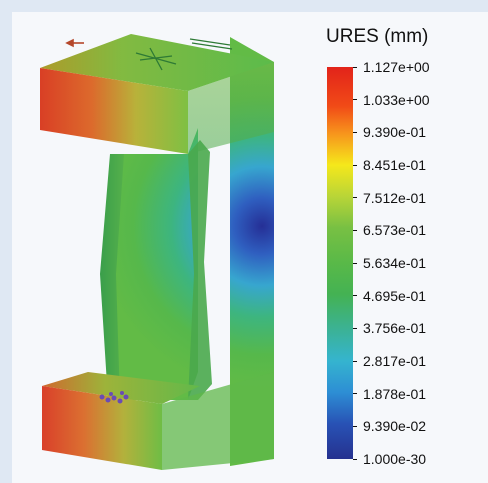  What do you see at coordinates (377, 36) in the screenshot?
I see `legend-title: URES (mm)` at bounding box center [377, 36].